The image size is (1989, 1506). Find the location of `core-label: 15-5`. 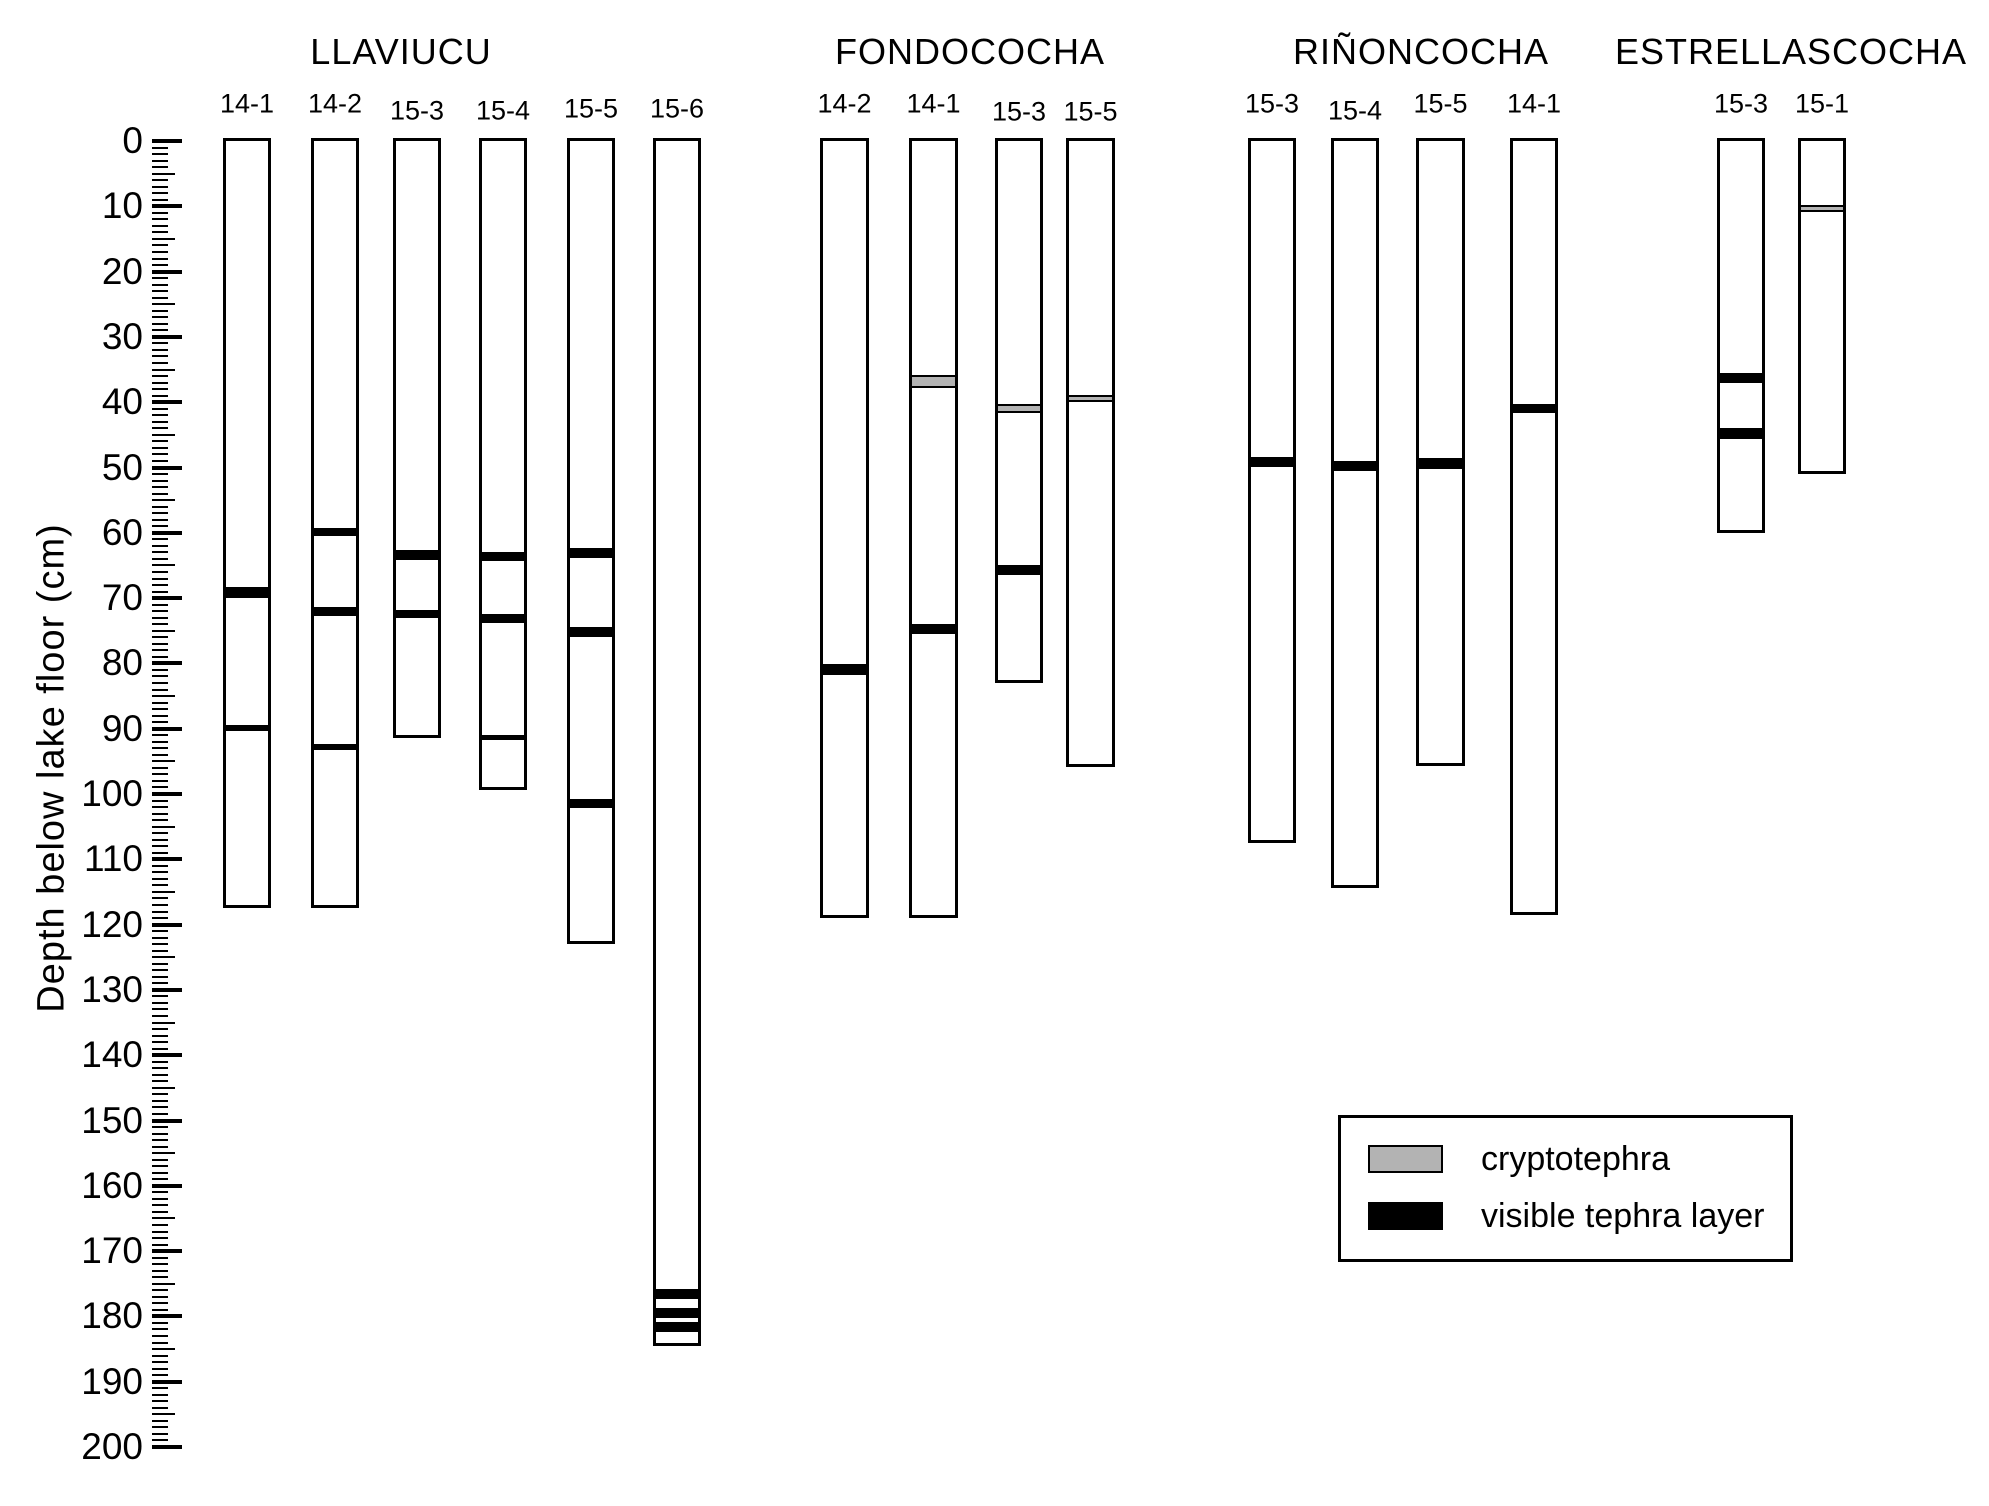

core-label: 15-5 is located at coordinates (591, 108).